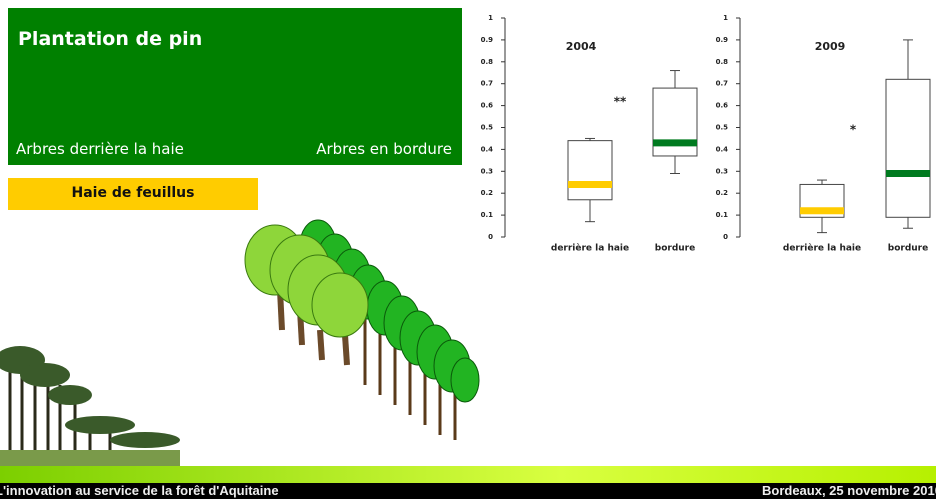 The image size is (936, 499). What do you see at coordinates (362, 329) in the screenshot?
I see `hedge-illustration` at bounding box center [362, 329].